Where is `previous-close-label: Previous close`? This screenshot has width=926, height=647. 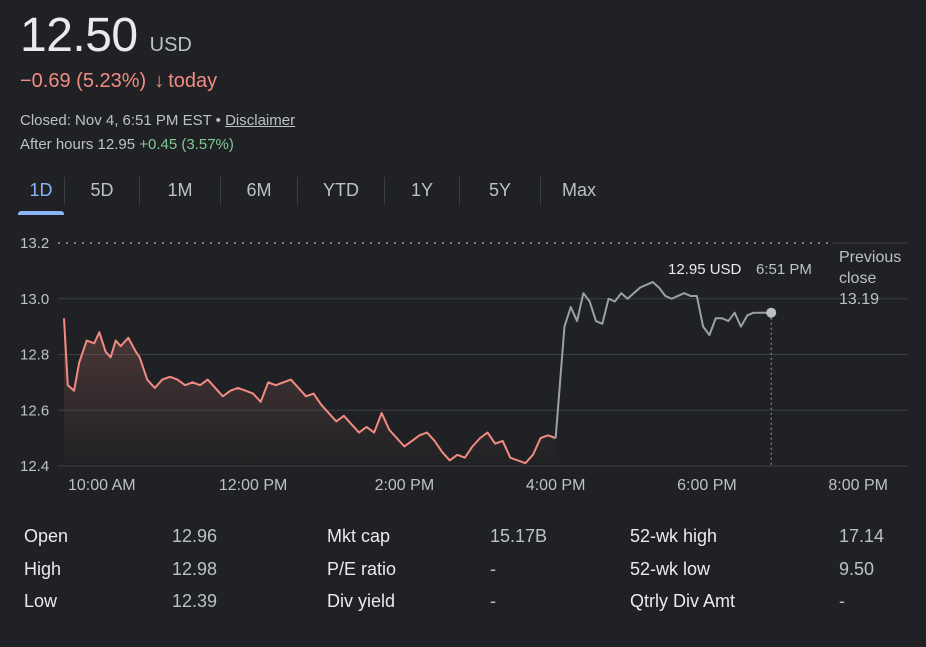 previous-close-label: Previous close is located at coordinates (870, 268).